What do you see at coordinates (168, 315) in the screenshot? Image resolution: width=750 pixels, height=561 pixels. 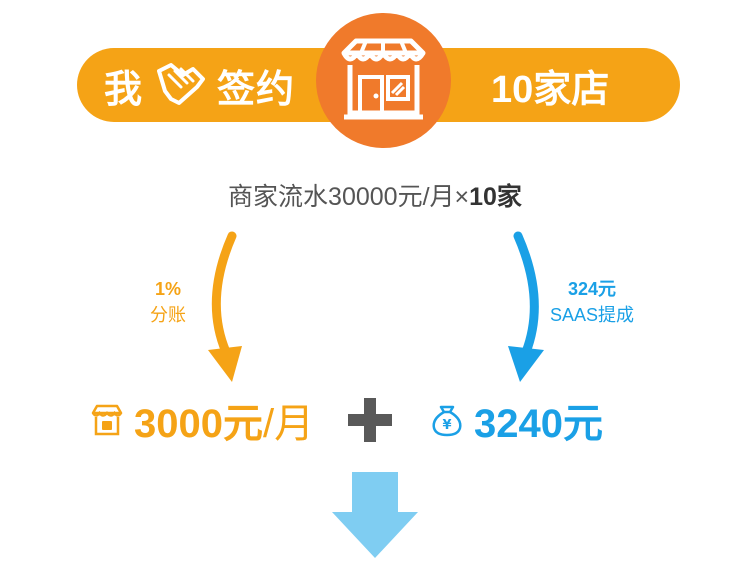 I see `left-flow-text: 分账` at bounding box center [168, 315].